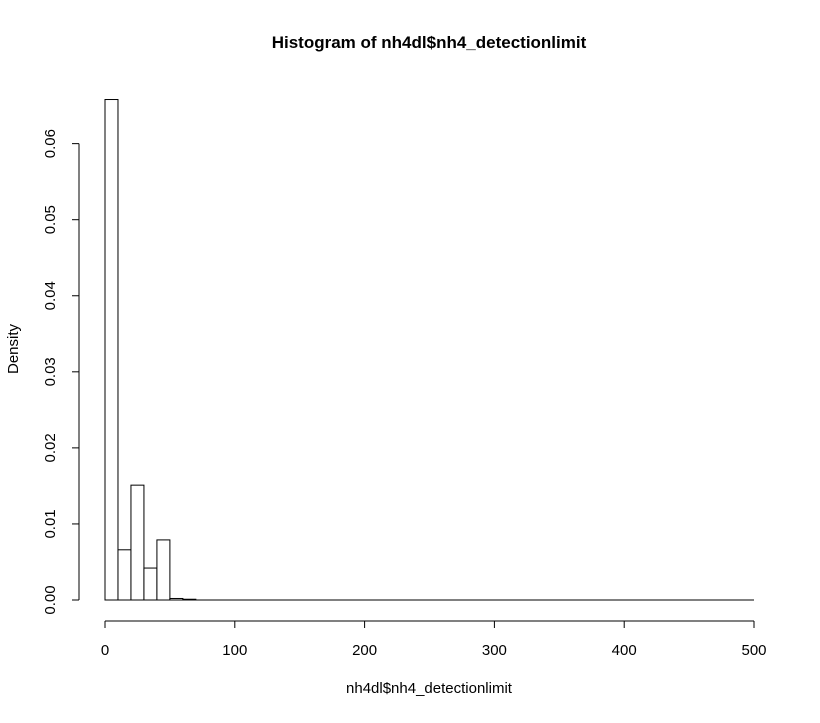 Image resolution: width=820 pixels, height=723 pixels. I want to click on x-tick-label: 200, so click(364, 650).